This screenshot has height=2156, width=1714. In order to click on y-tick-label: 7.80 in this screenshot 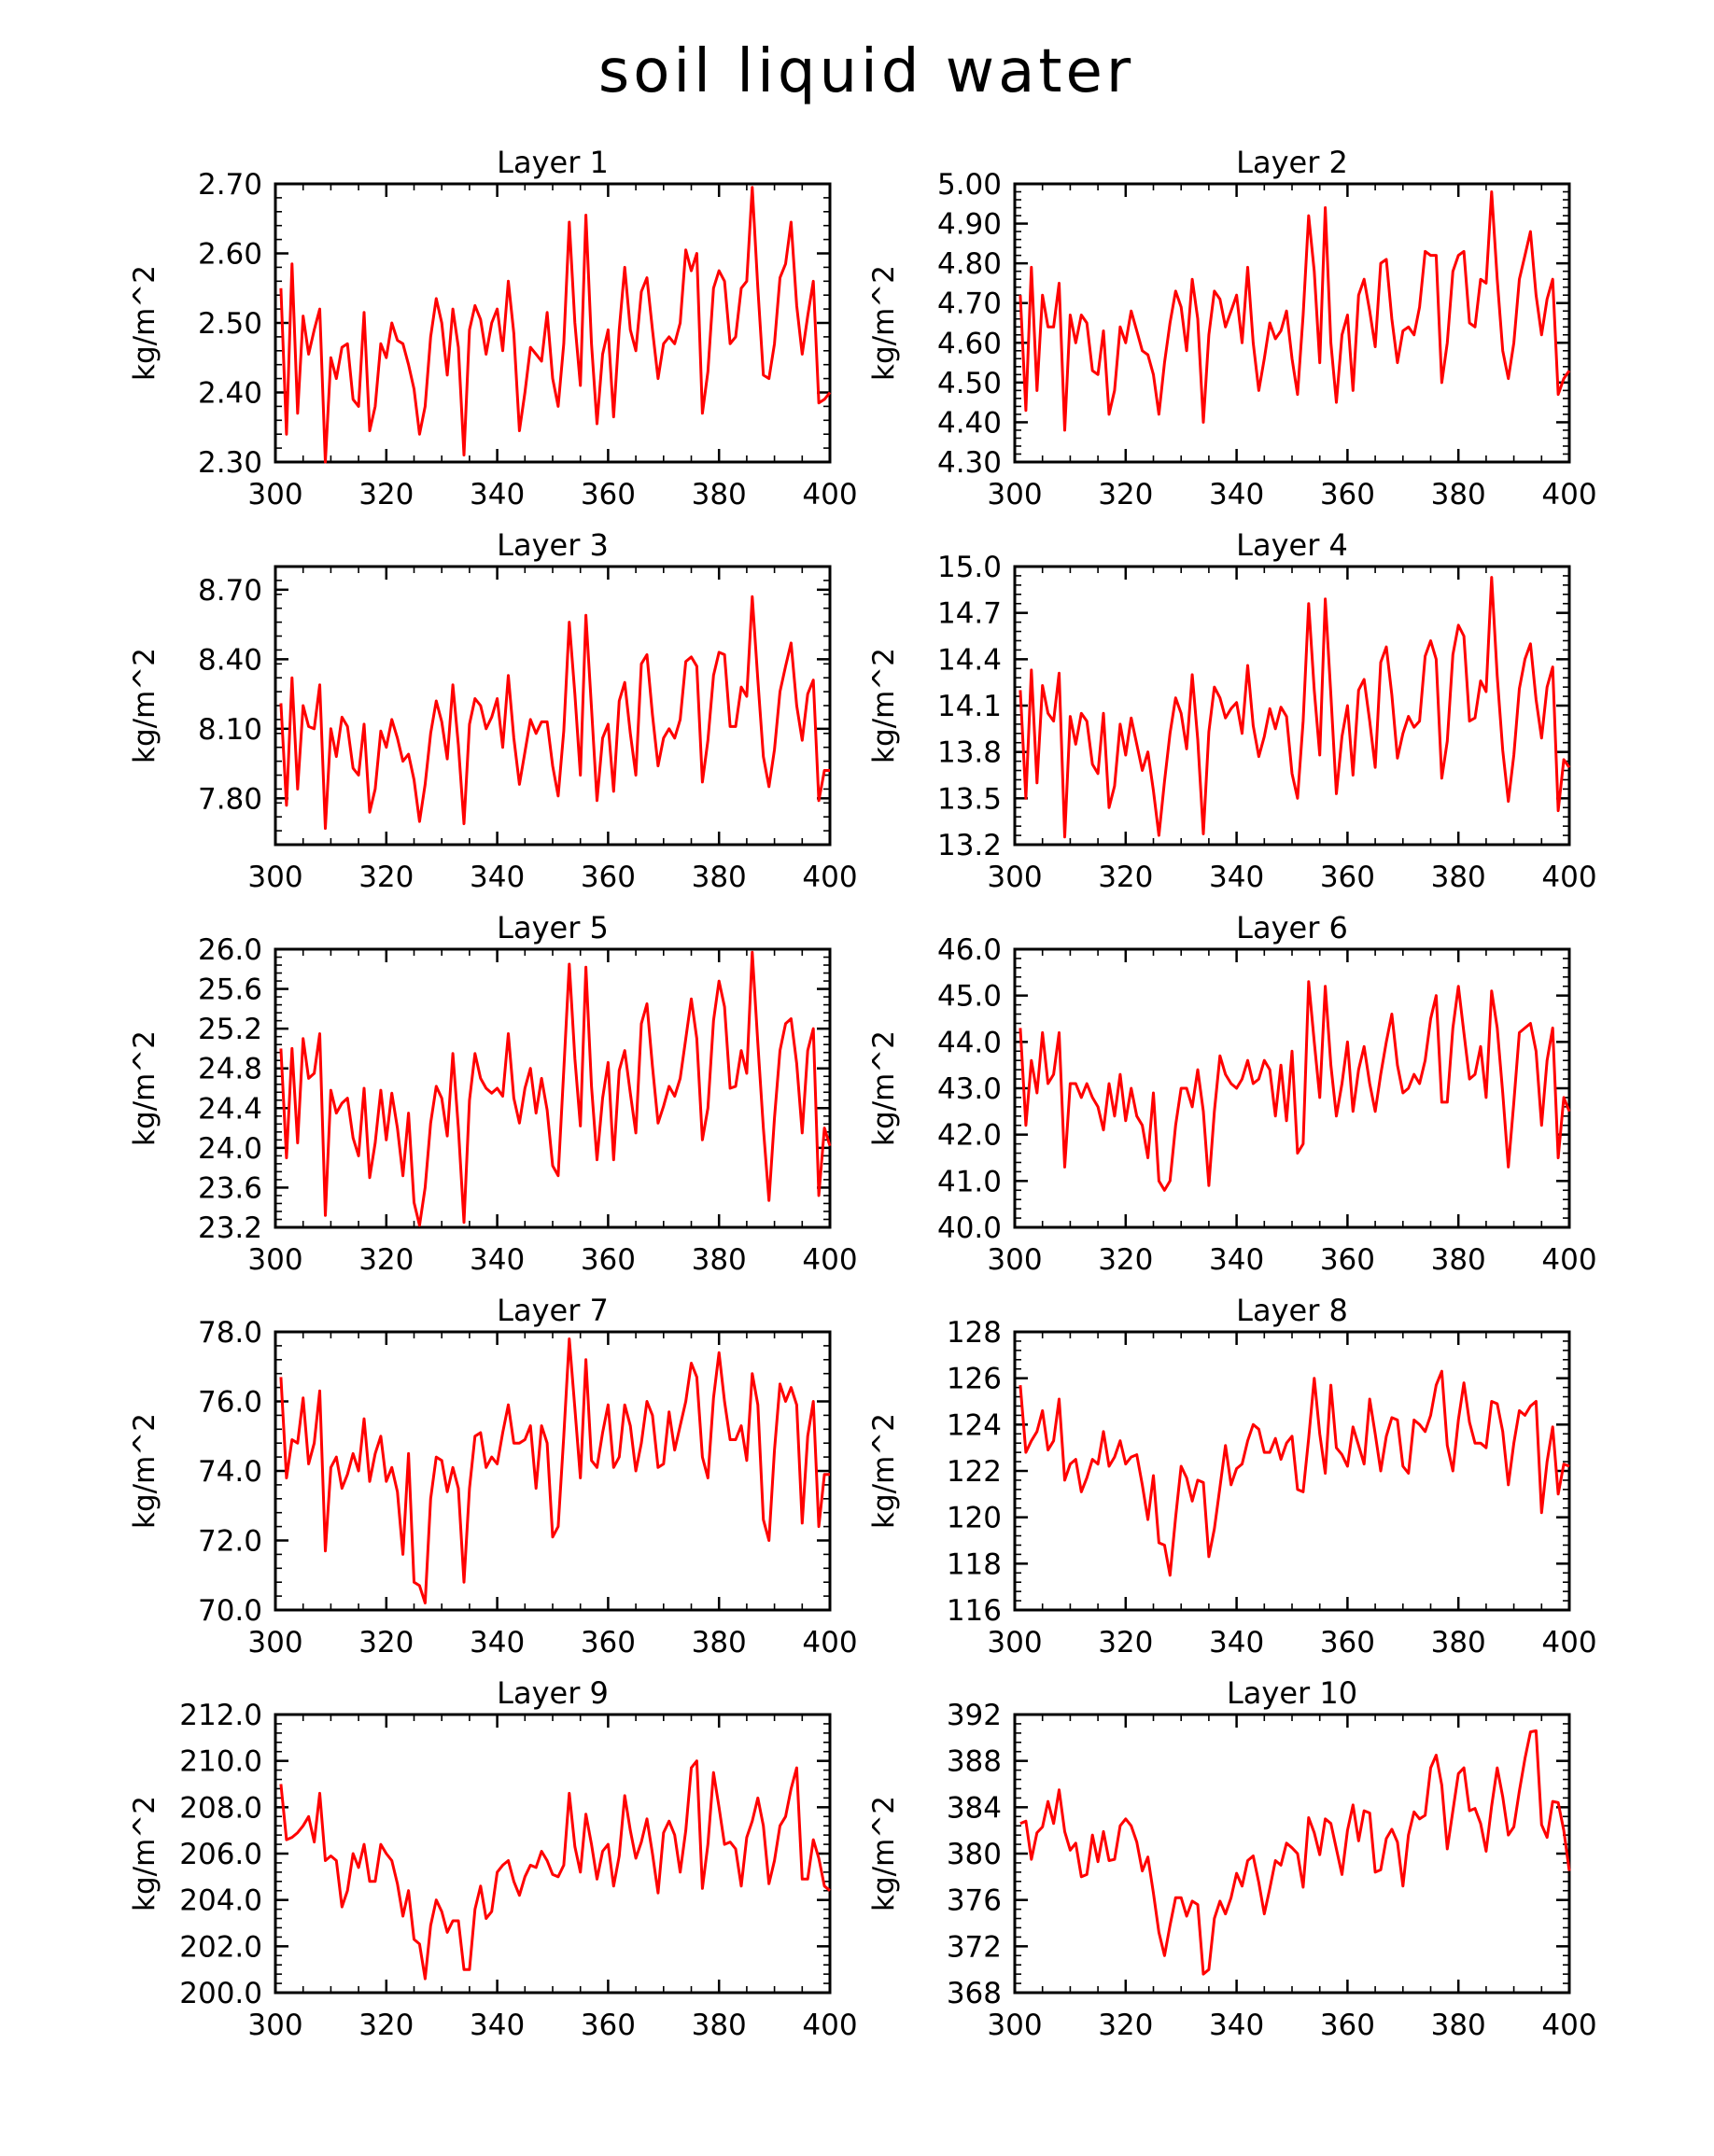, I will do `click(230, 799)`.